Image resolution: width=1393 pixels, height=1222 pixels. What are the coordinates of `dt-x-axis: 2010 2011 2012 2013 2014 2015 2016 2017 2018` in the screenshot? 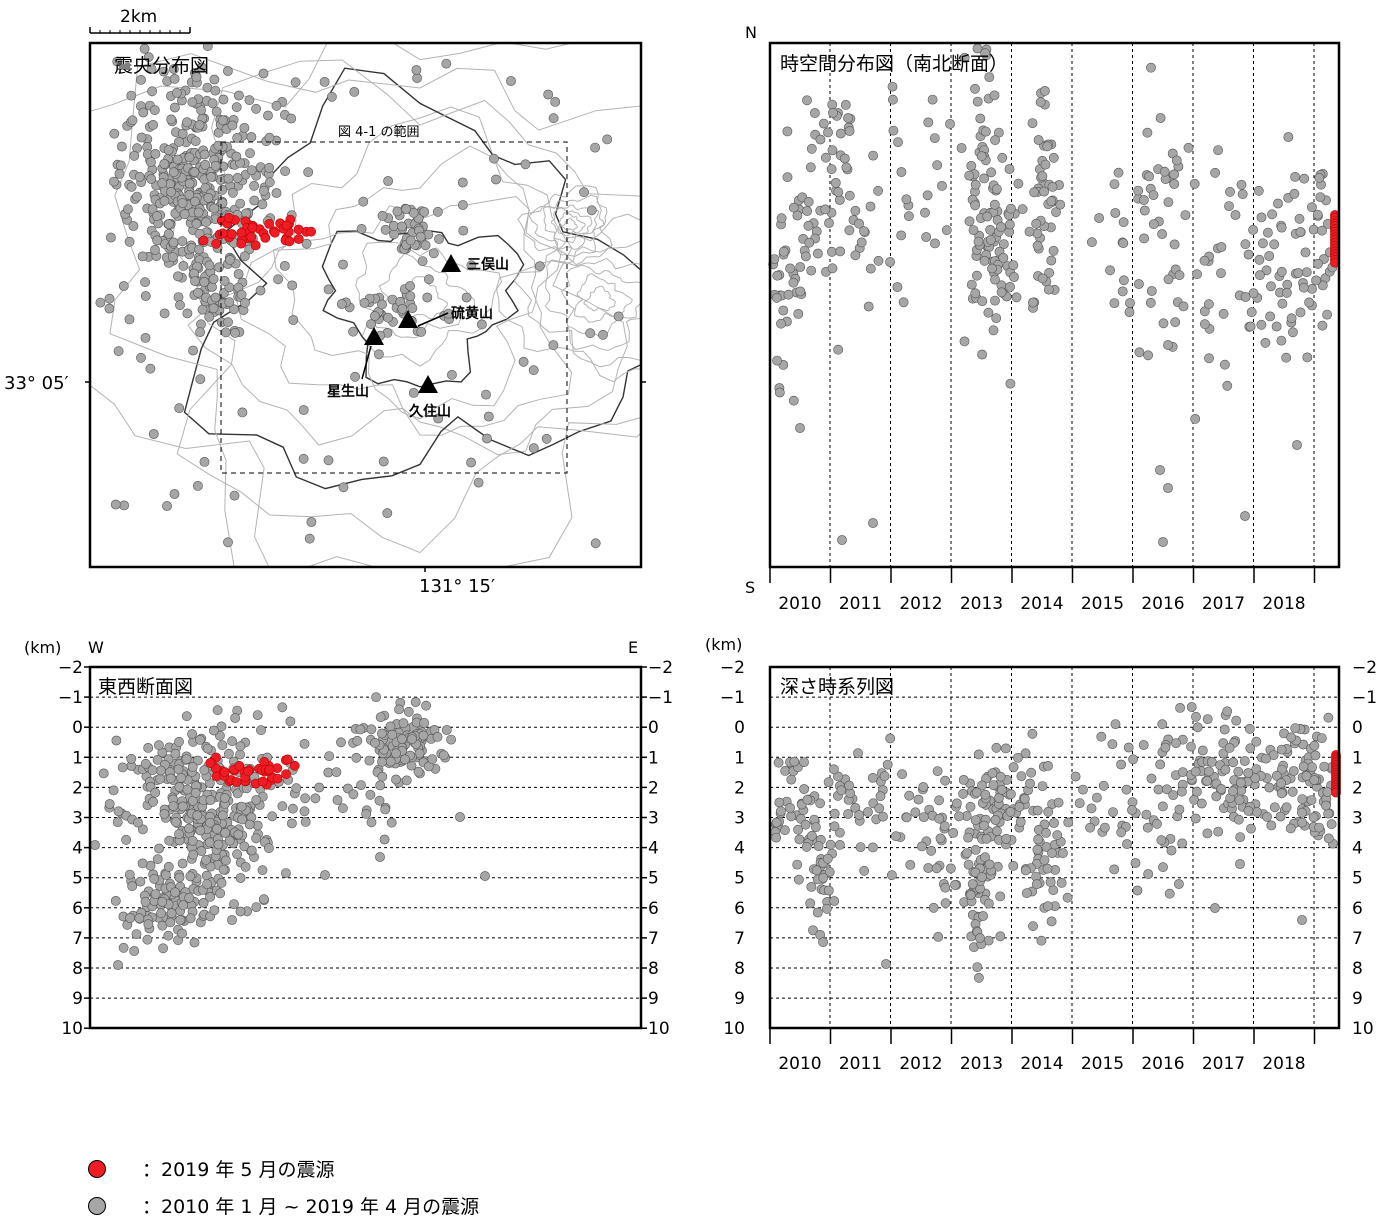 It's located at (1042, 1051).